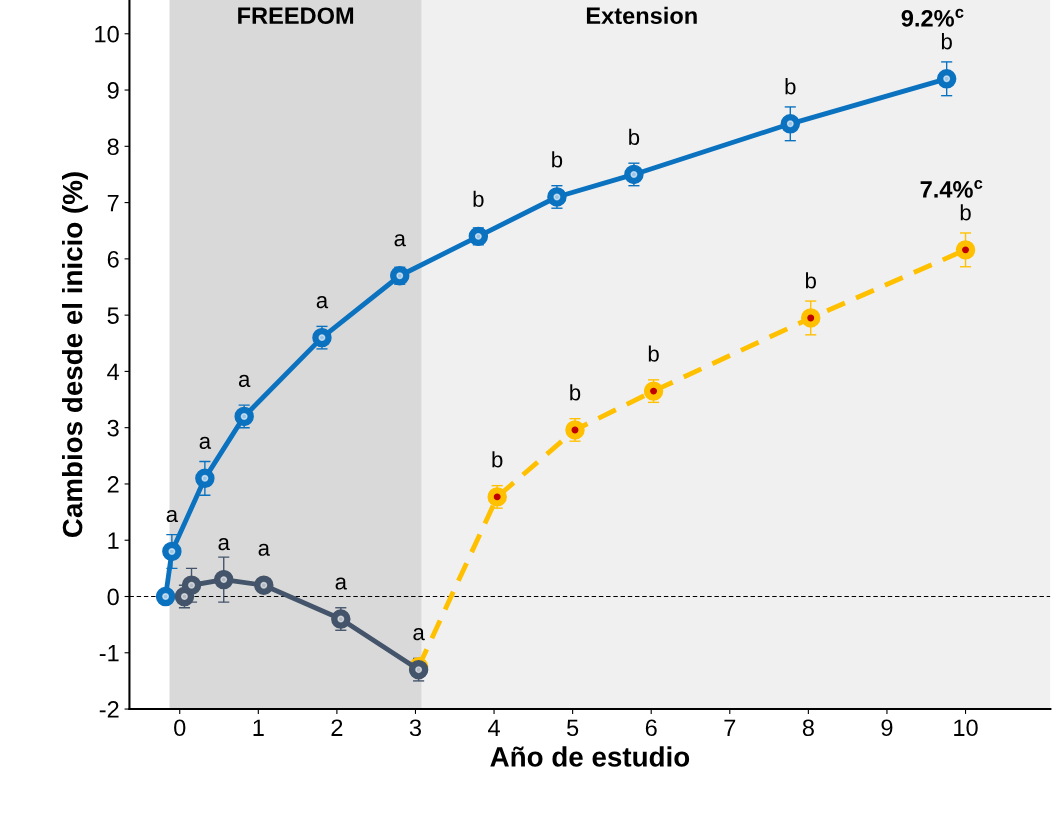 Image resolution: width=1061 pixels, height=815 pixels. I want to click on y-tick-label: 10, so click(107, 34).